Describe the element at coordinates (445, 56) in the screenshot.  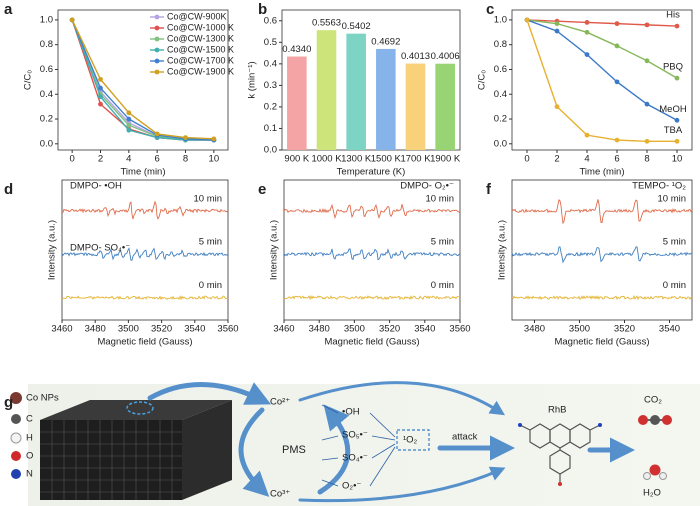
I see `value-label: 0.4006` at that location.